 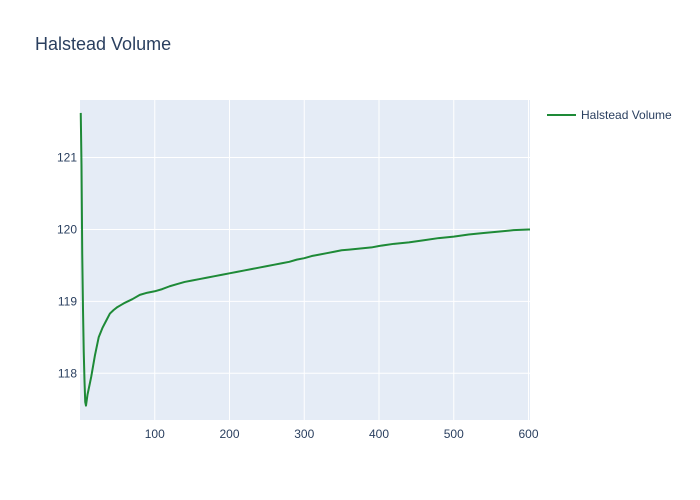 I want to click on y-tick-label: 120, so click(x=67, y=229).